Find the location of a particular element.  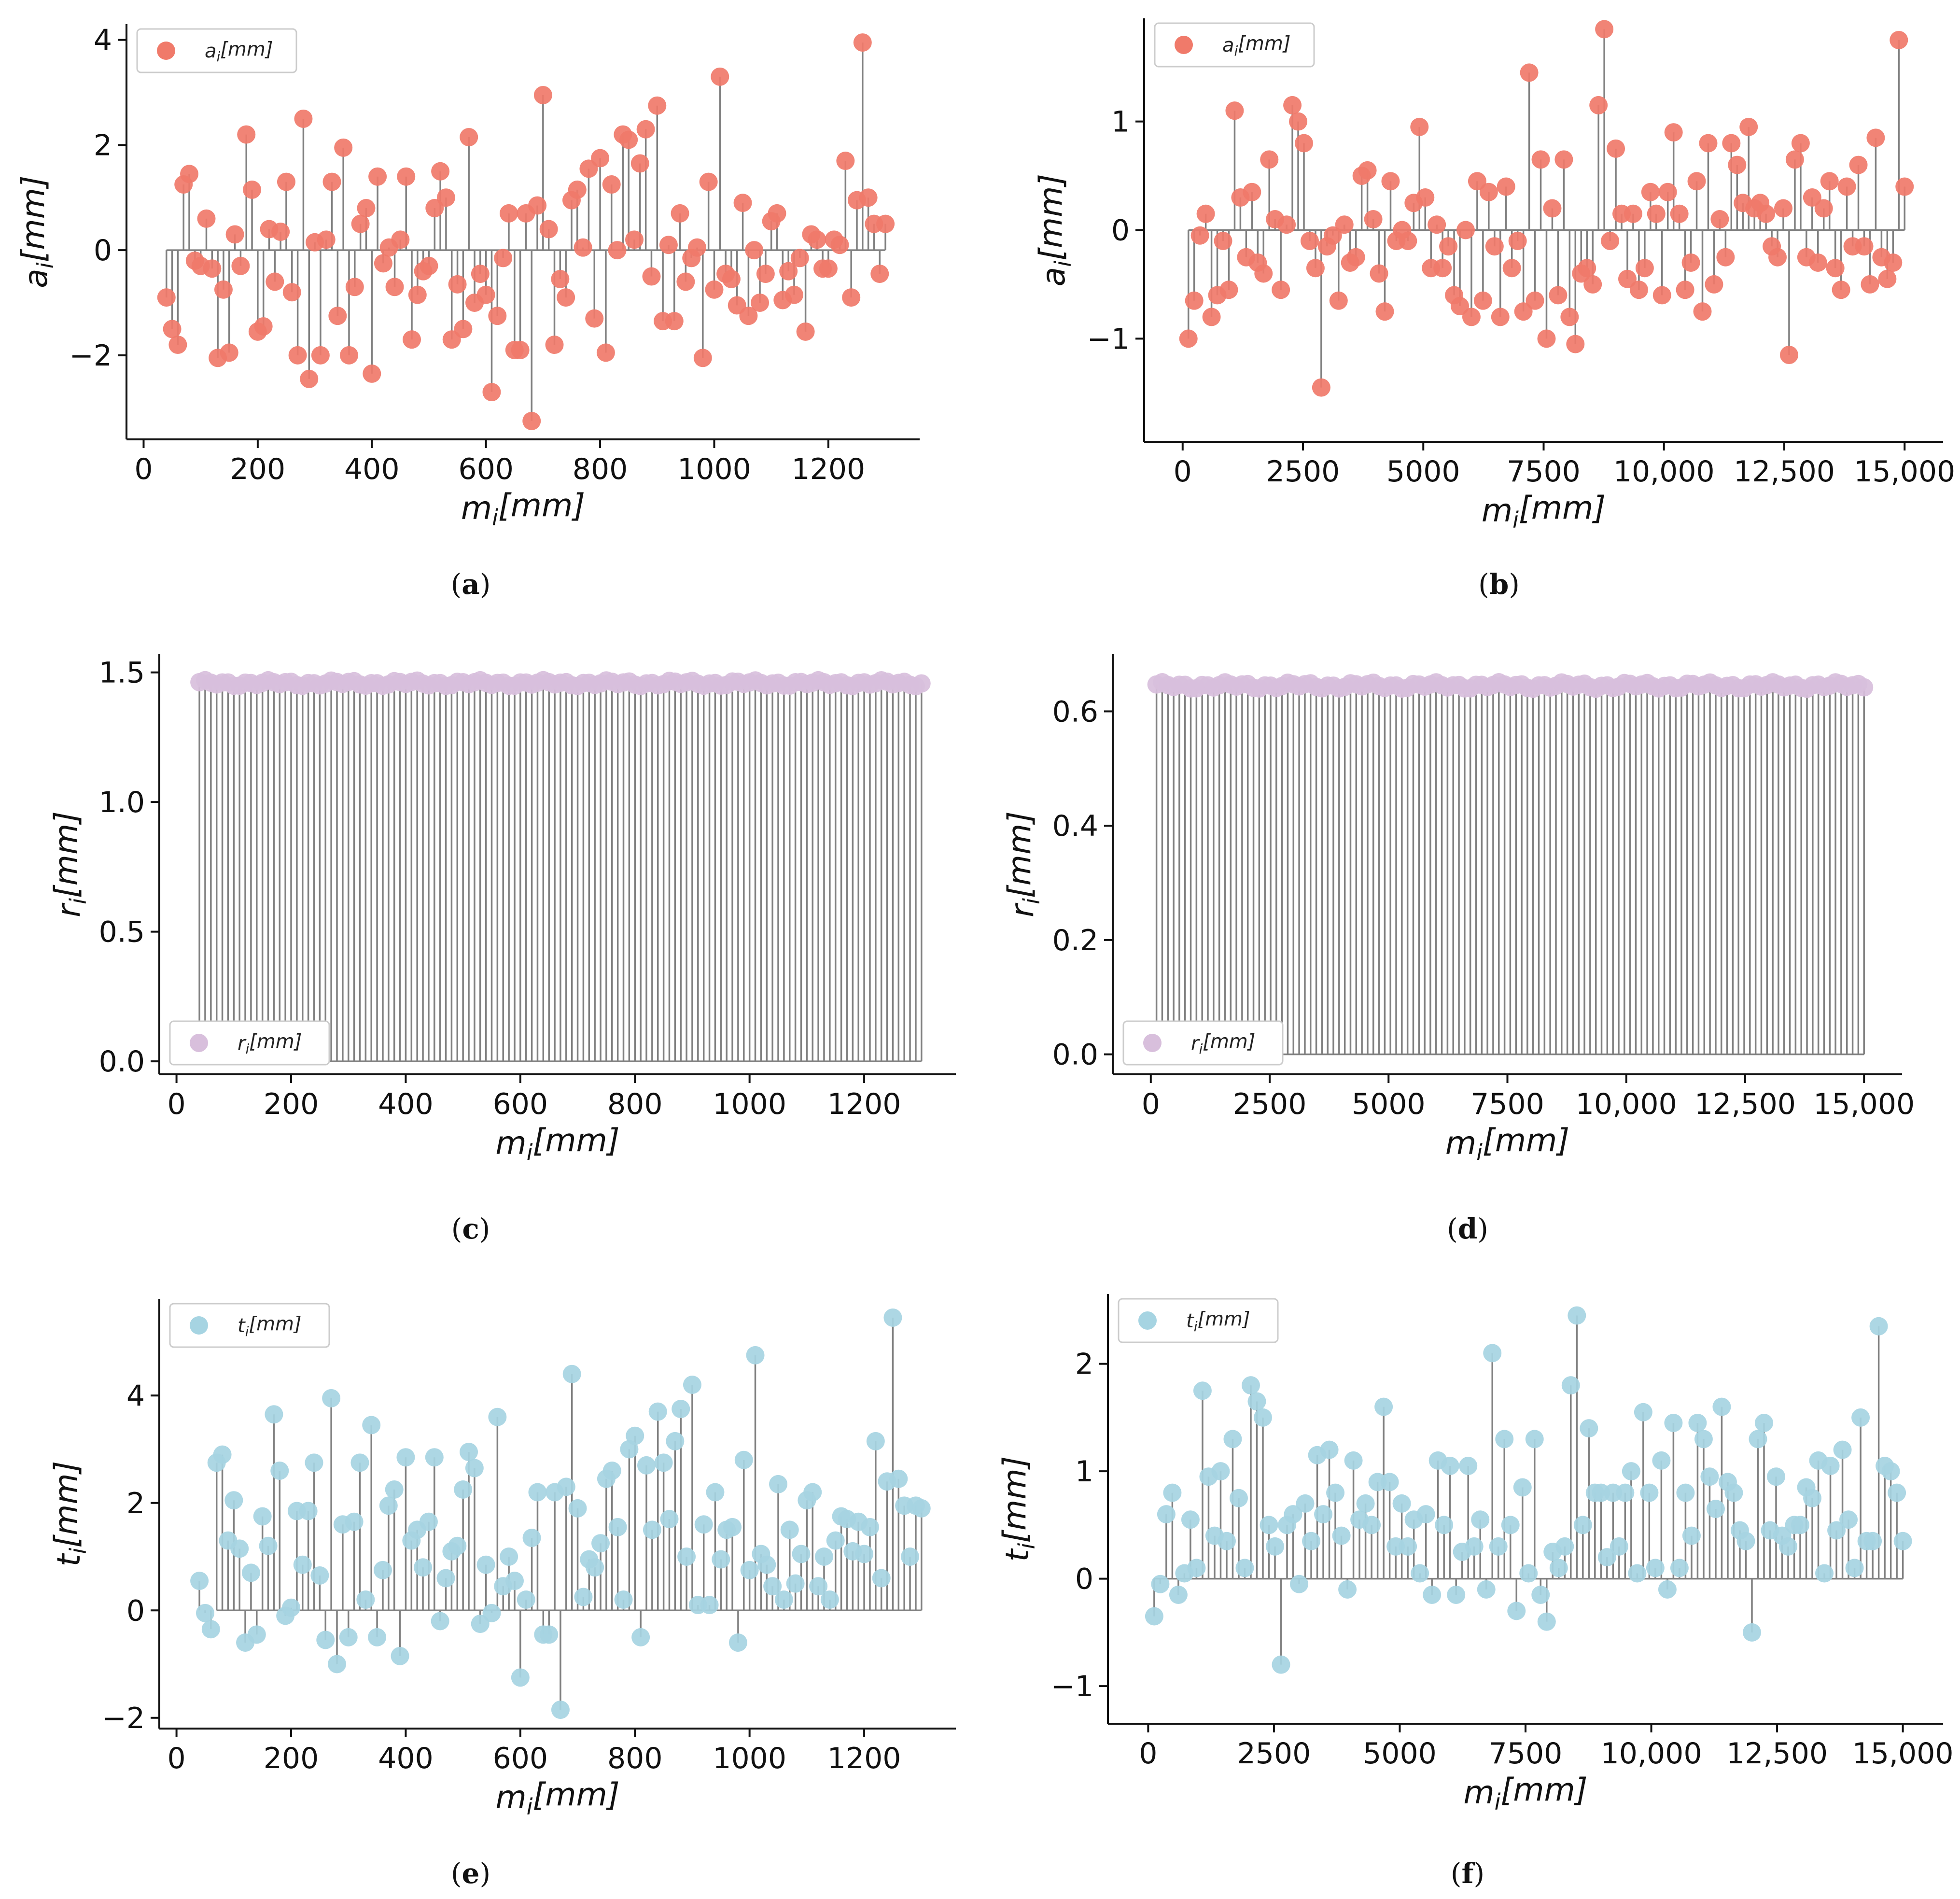

markers is located at coordinates (1511, 685).